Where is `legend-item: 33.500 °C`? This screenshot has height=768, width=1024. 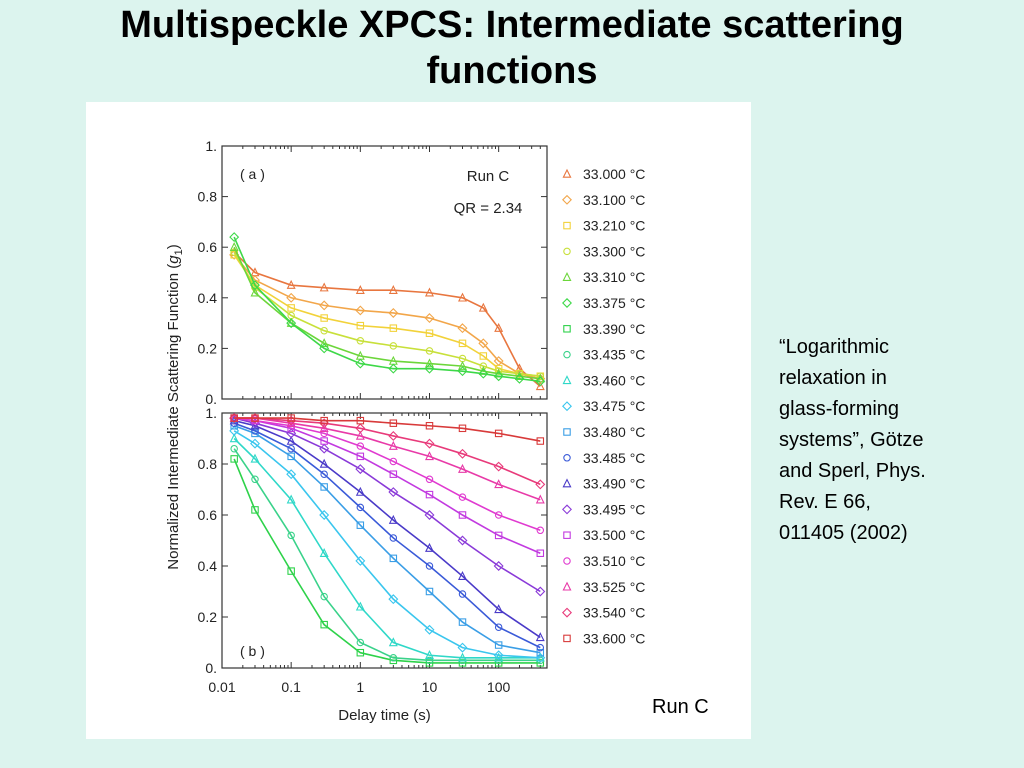
legend-item: 33.500 °C is located at coordinates (604, 535).